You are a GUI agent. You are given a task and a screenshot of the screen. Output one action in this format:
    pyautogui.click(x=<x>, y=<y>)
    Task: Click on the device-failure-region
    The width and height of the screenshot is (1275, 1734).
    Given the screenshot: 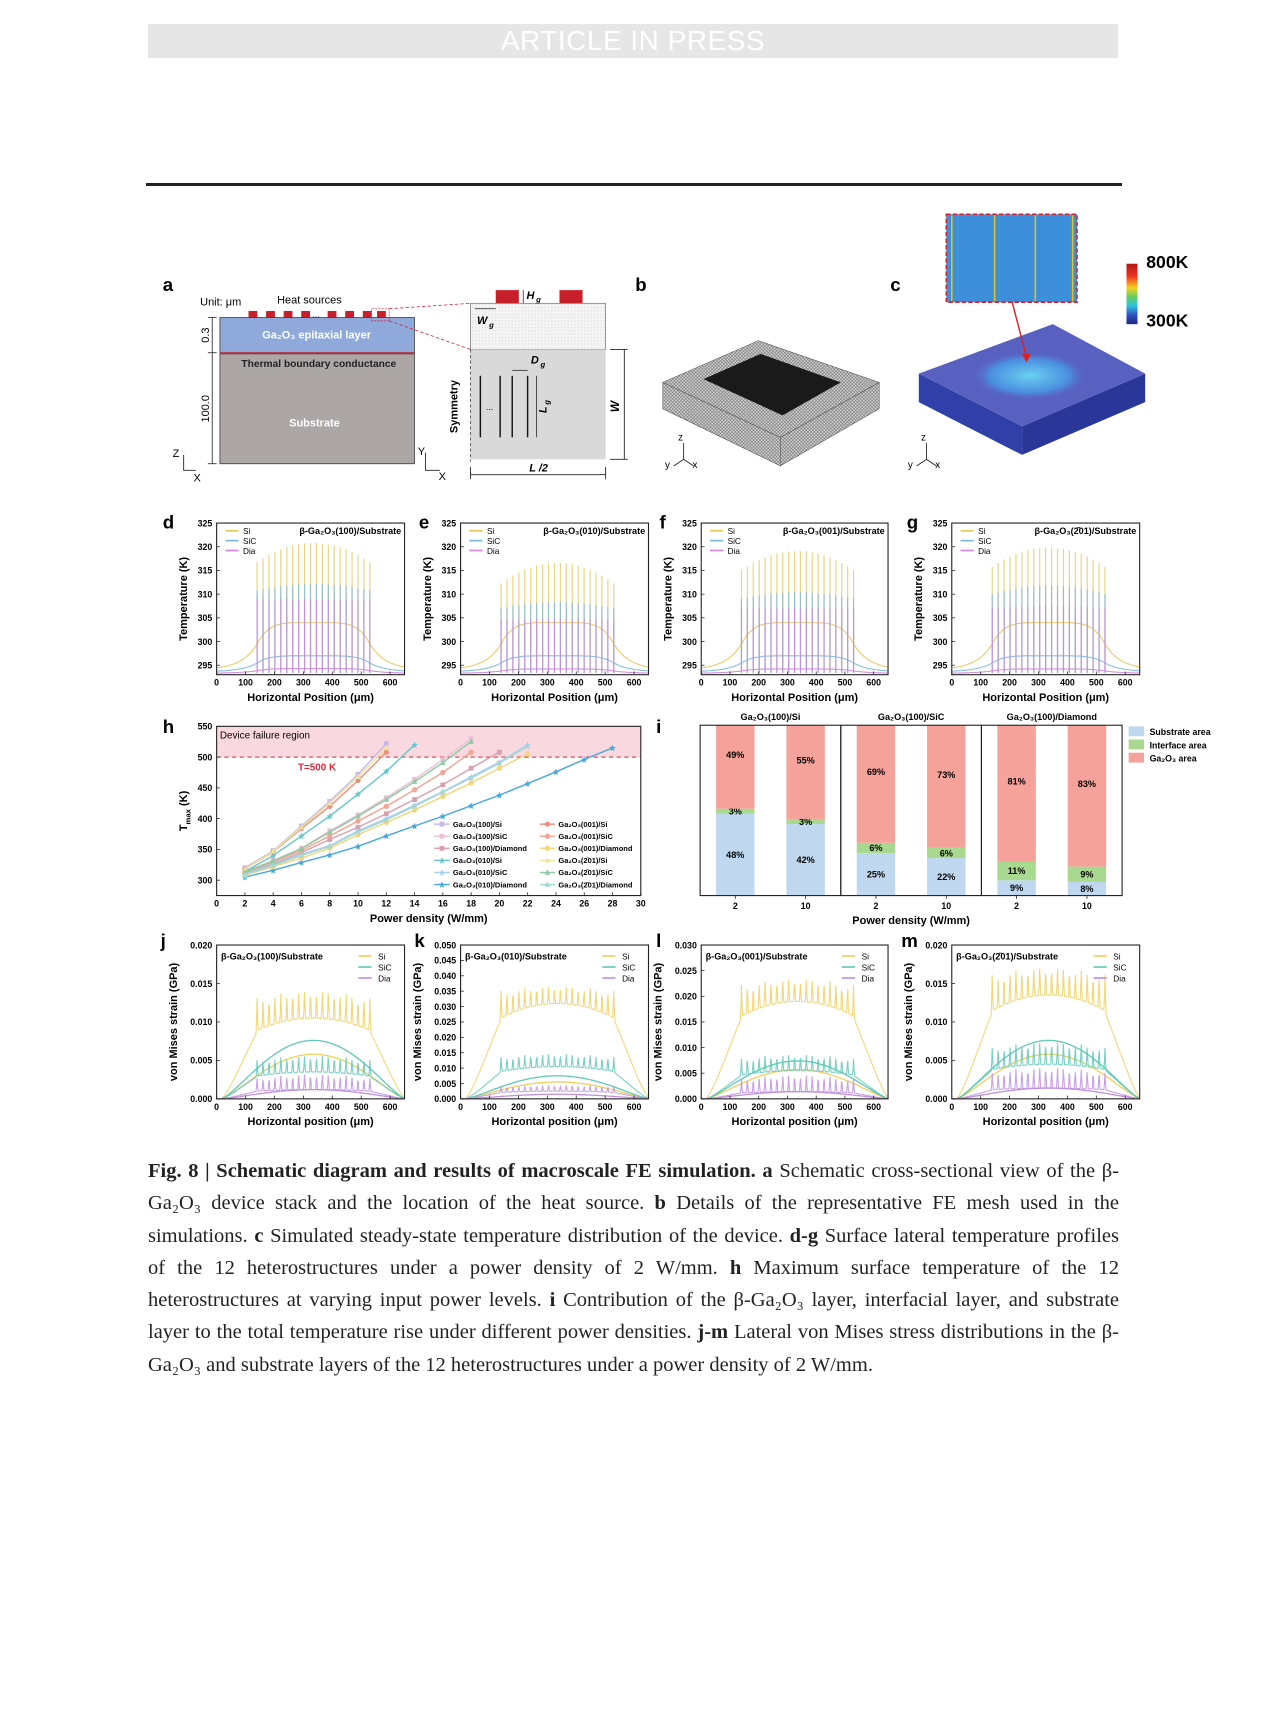 What is the action you would take?
    pyautogui.click(x=428, y=742)
    